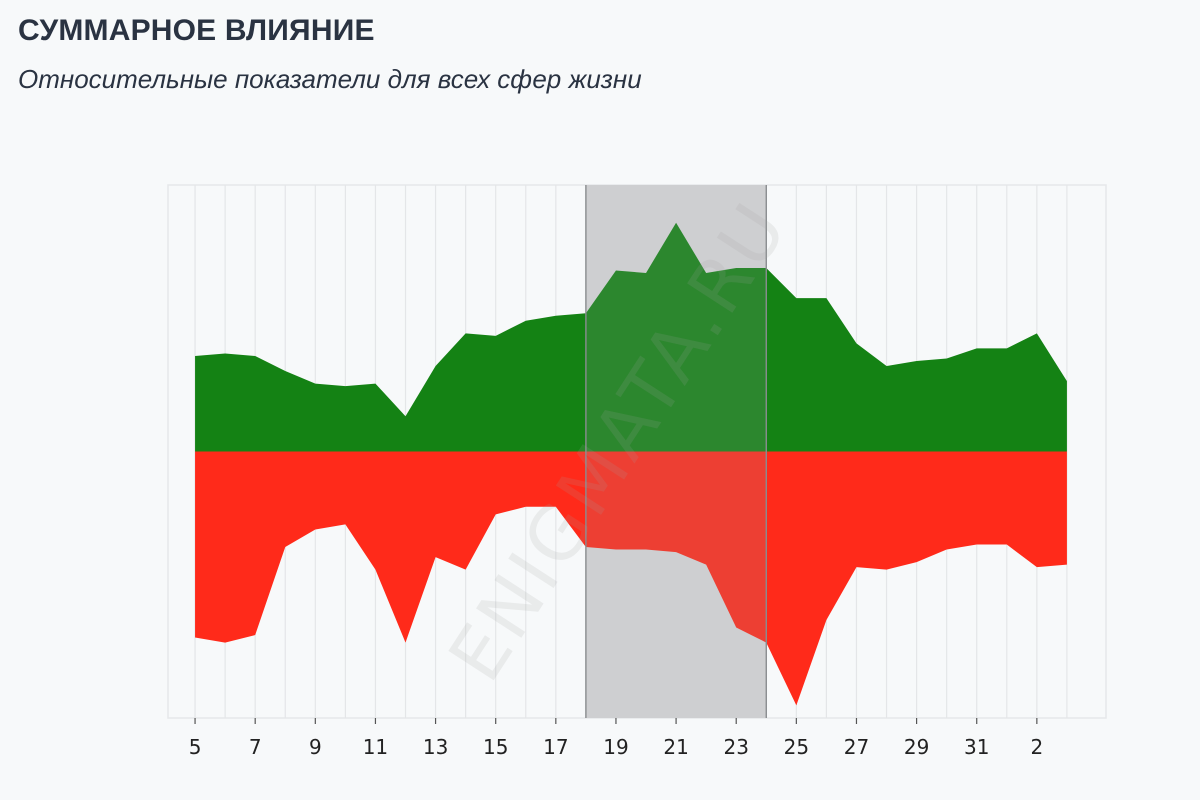 The image size is (1200, 800). Describe the element at coordinates (735, 747) in the screenshot. I see `x-tick-label: 23` at that location.